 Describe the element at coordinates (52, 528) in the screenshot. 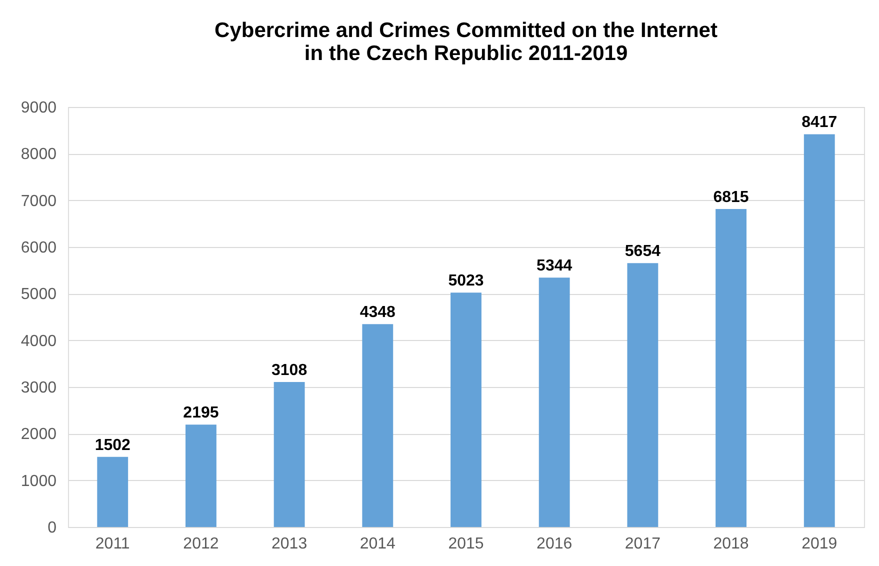

I see `y-tick-label: 0` at that location.